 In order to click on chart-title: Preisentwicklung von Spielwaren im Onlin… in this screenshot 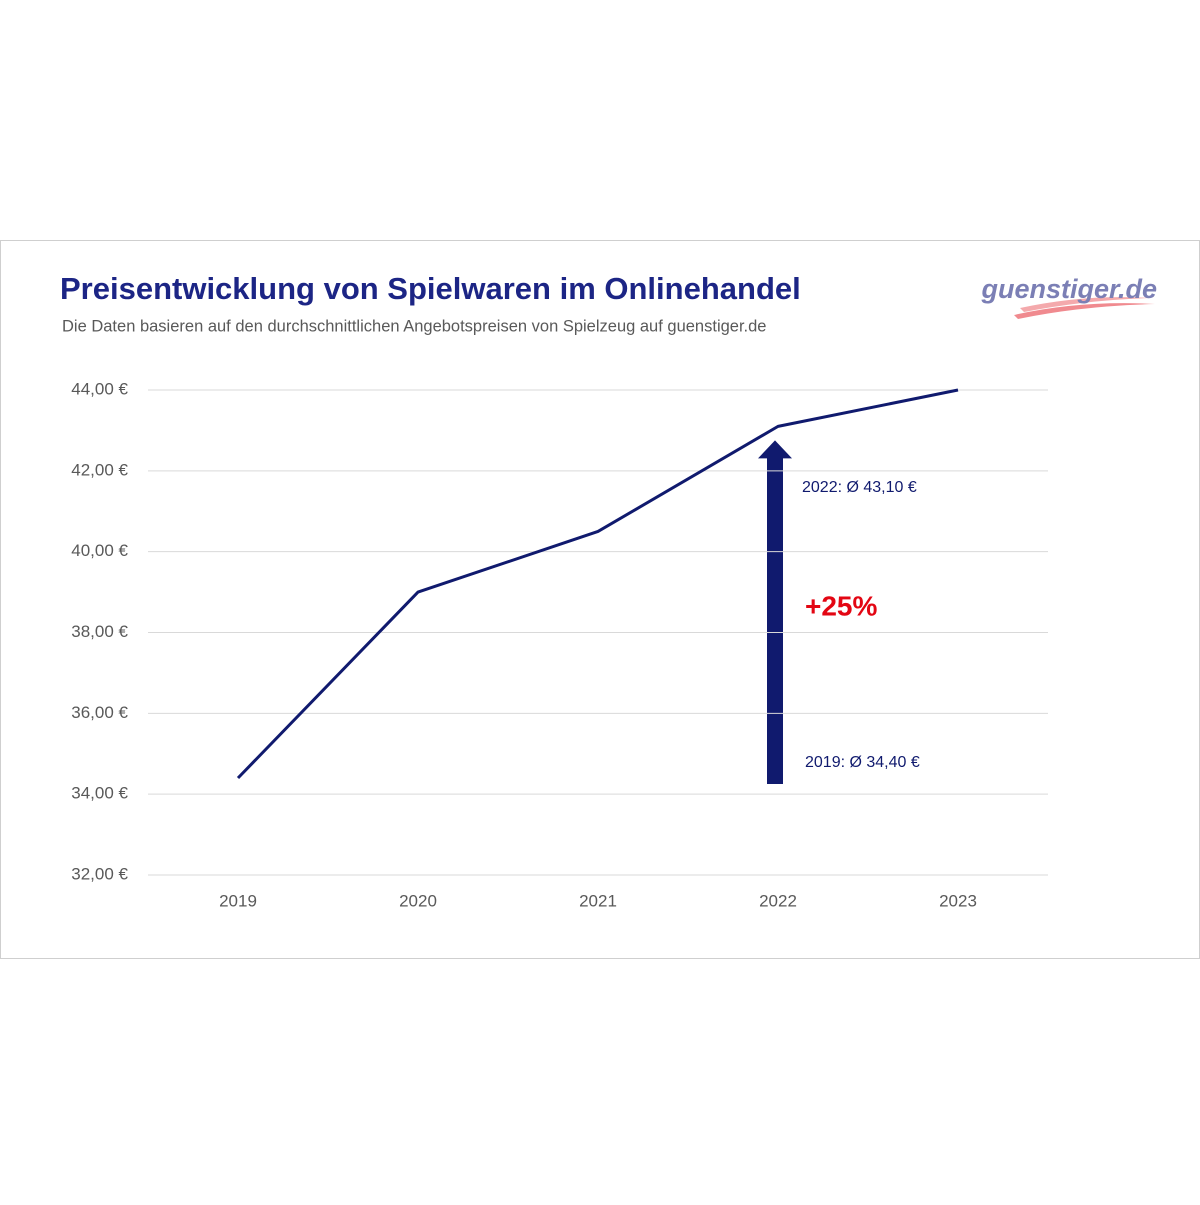, I will do `click(430, 288)`.